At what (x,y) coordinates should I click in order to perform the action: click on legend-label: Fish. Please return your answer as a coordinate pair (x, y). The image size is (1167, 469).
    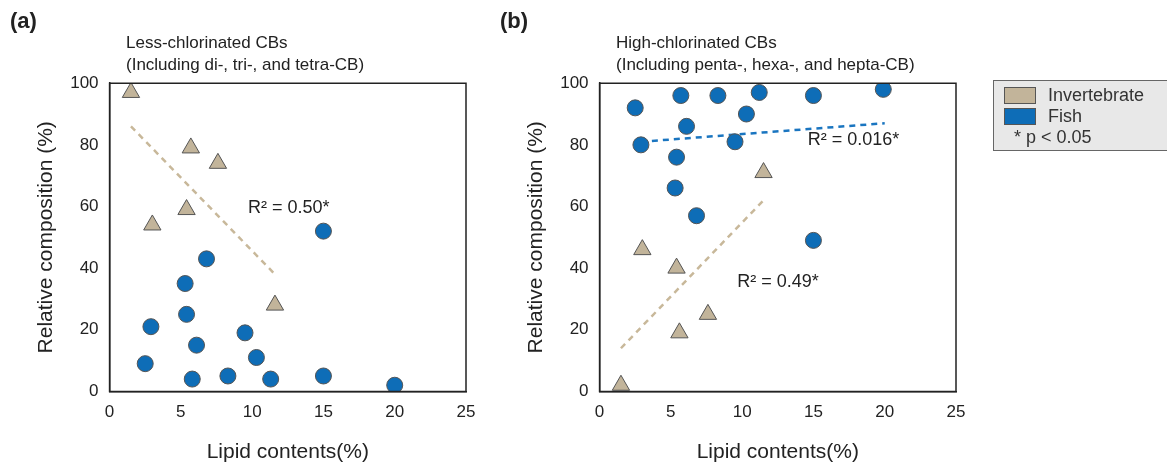
    Looking at the image, I should click on (1065, 116).